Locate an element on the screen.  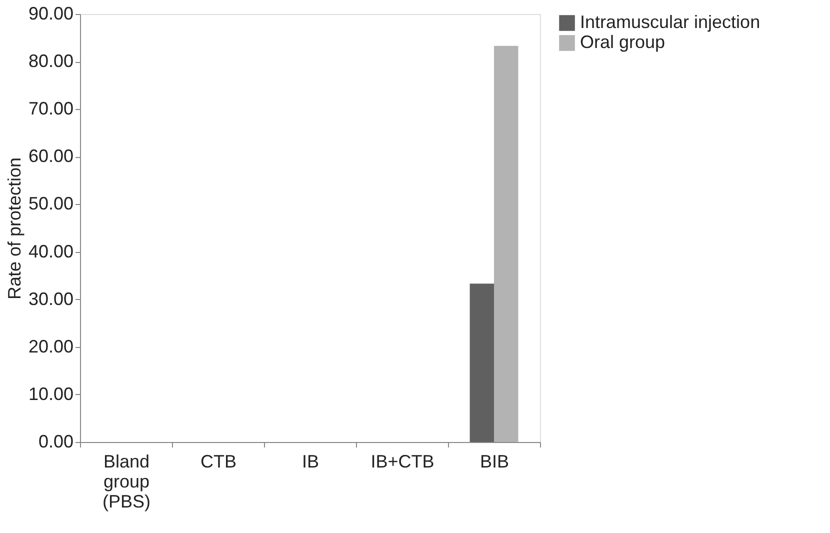
y-tick-label: 50.00 is located at coordinates (51, 204).